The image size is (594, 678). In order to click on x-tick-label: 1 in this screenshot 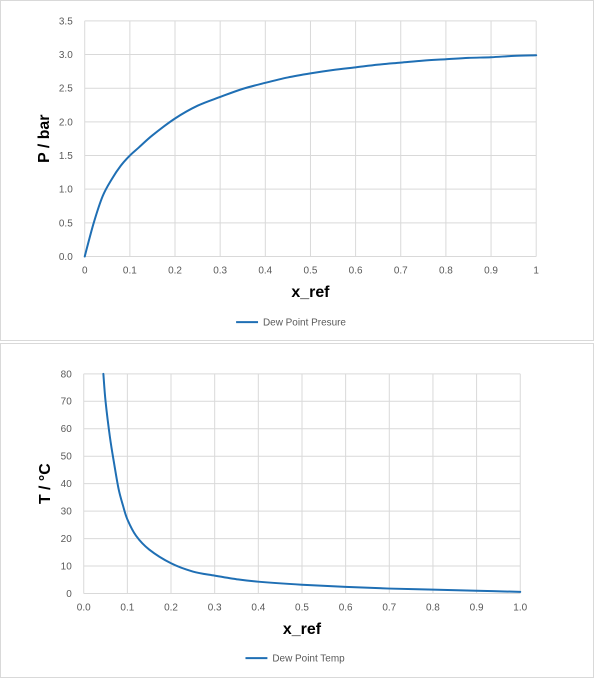, I will do `click(536, 270)`.